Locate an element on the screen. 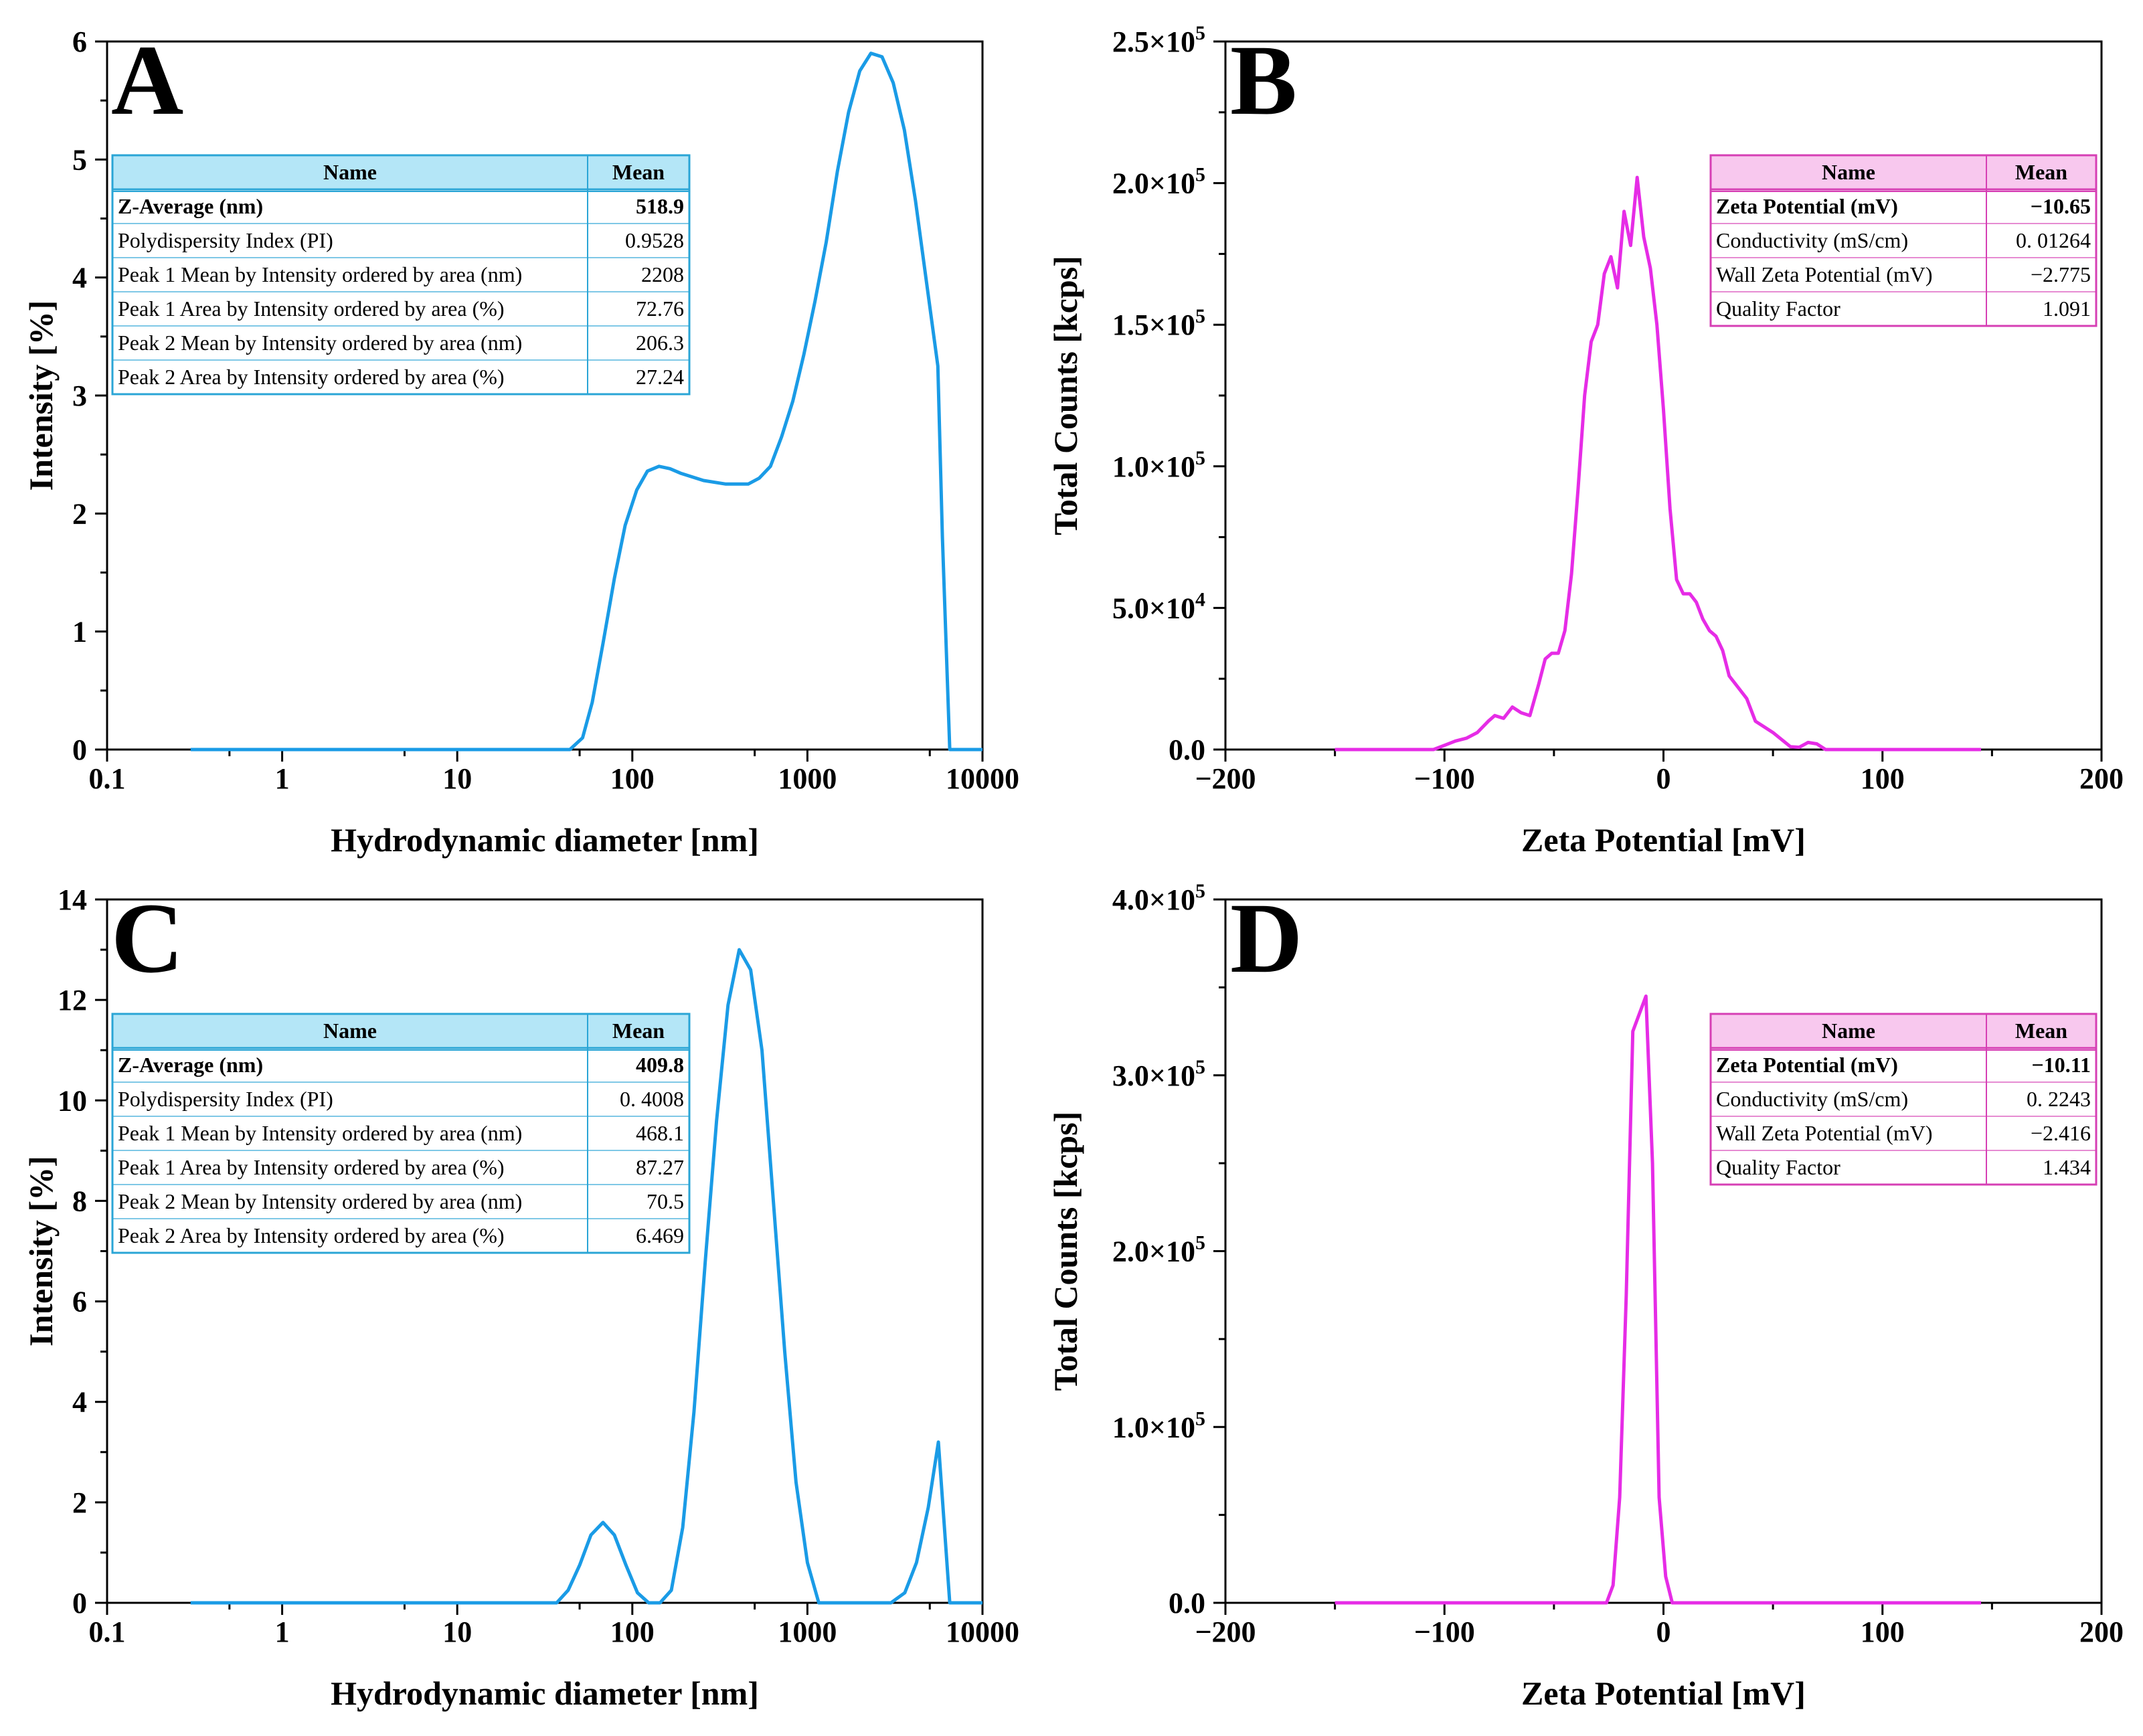 The image size is (2143, 1736). y-tick-label-d: 1.0×10⁵ is located at coordinates (1158, 1425).